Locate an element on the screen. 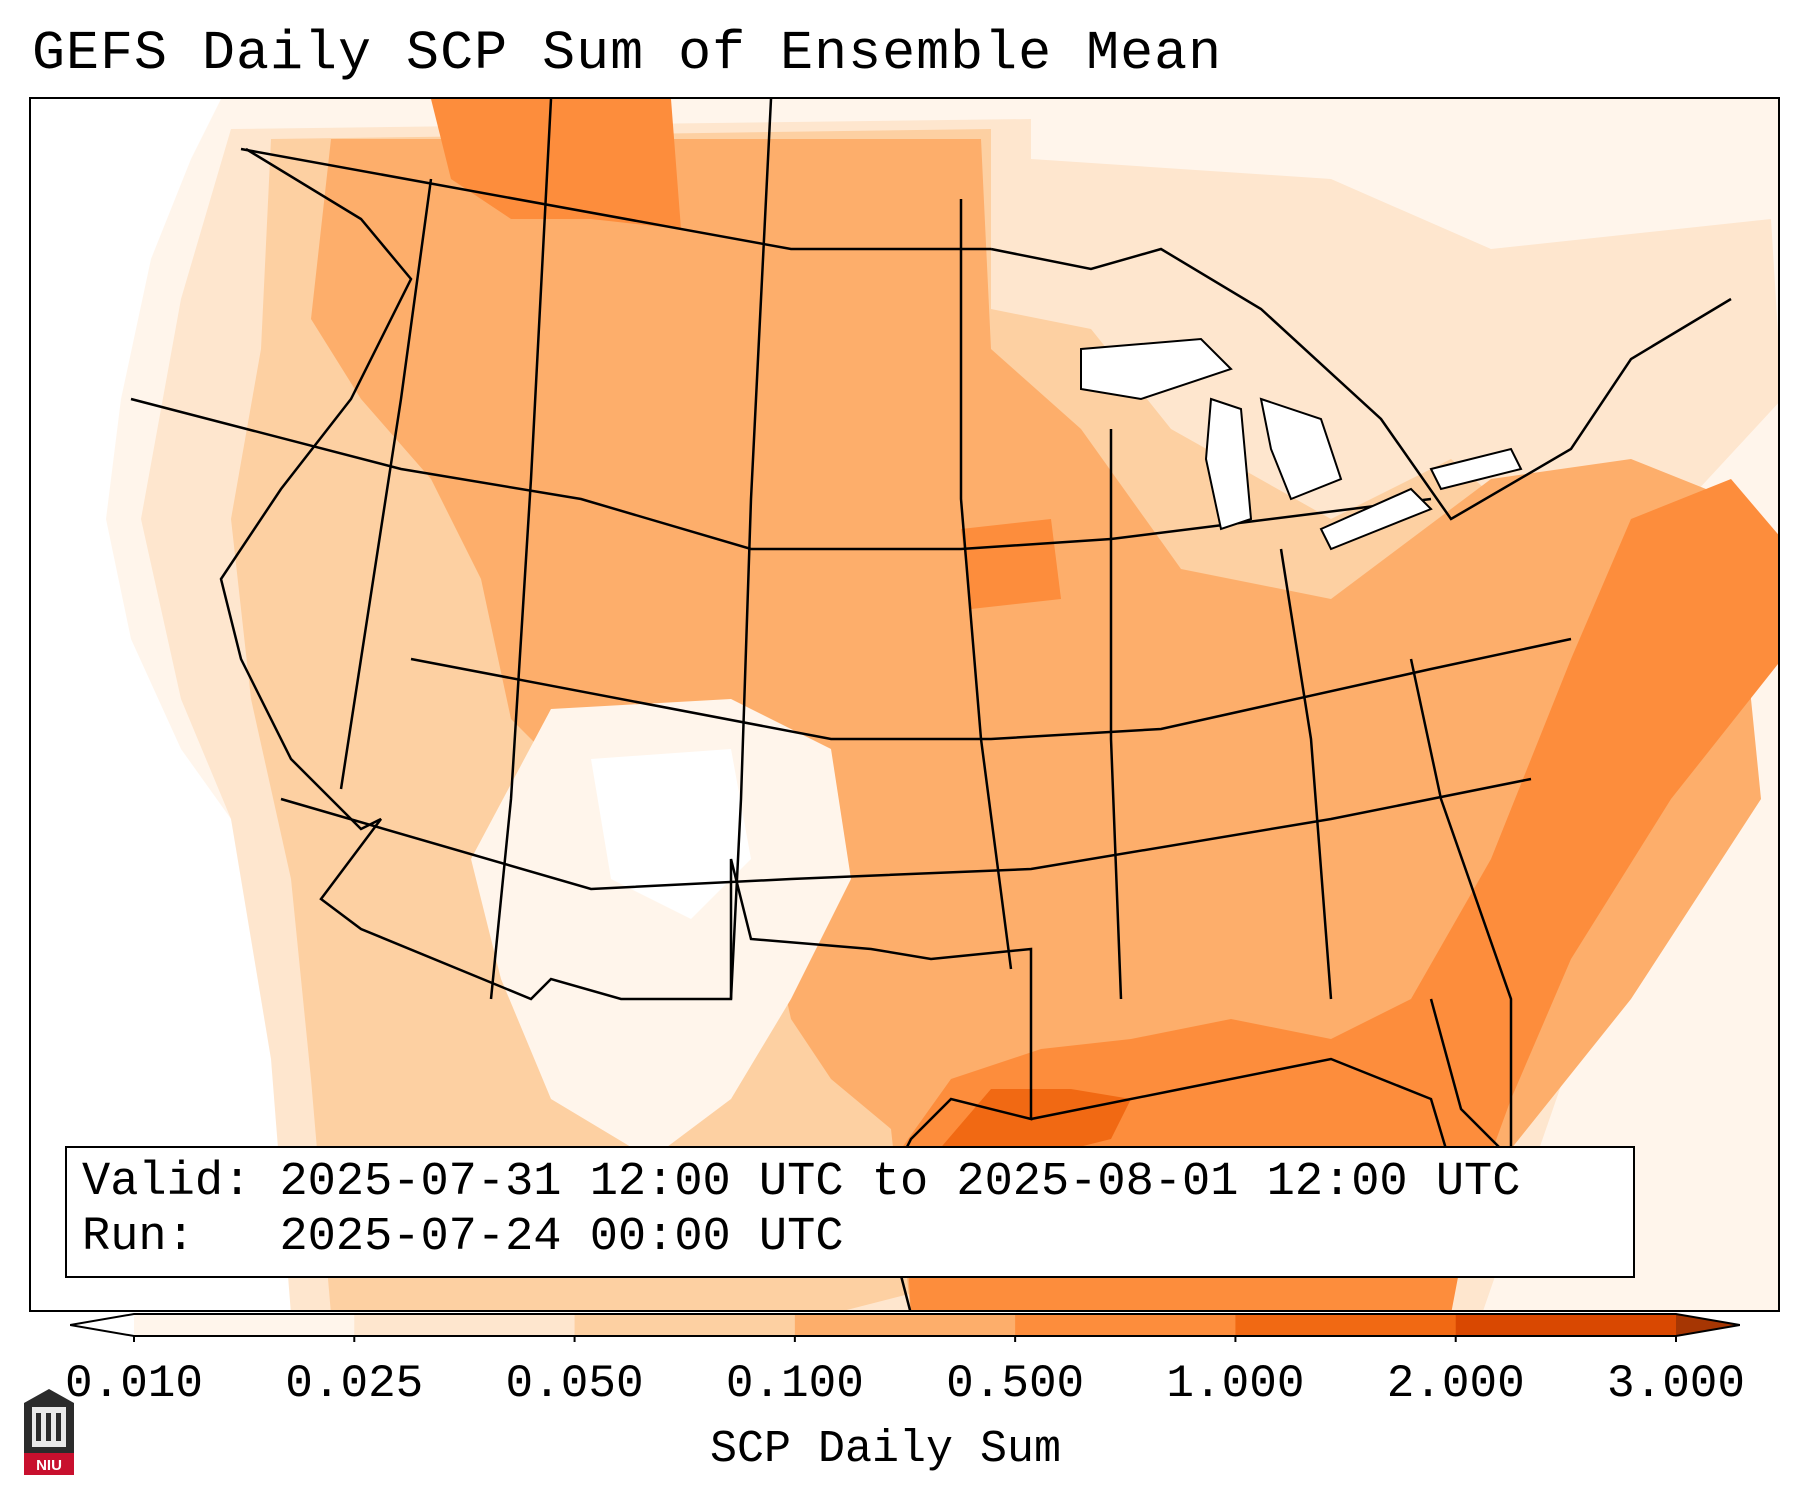 This screenshot has width=1803, height=1500. great-lakes is located at coordinates (1301, 444).